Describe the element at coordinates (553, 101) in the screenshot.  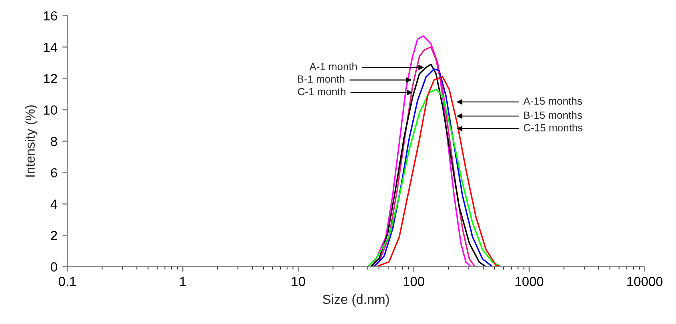
I see `annotation: A-15 months` at that location.